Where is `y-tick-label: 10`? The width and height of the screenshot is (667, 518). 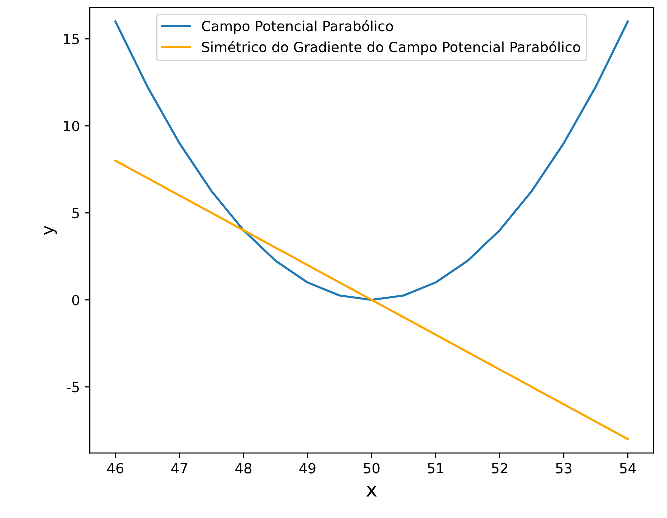 y-tick-label: 10 is located at coordinates (72, 126).